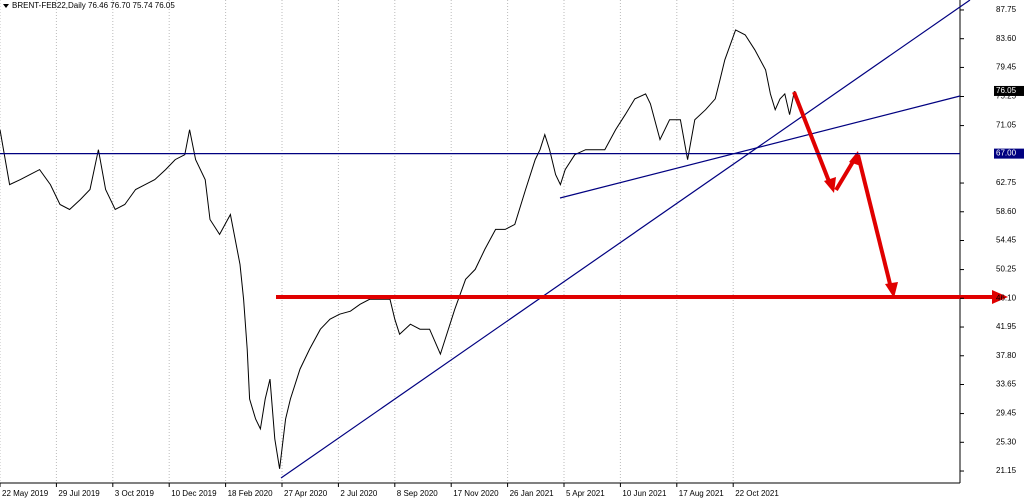 Image resolution: width=1024 pixels, height=500 pixels. I want to click on y-tick-label: 25.30, so click(1006, 441).